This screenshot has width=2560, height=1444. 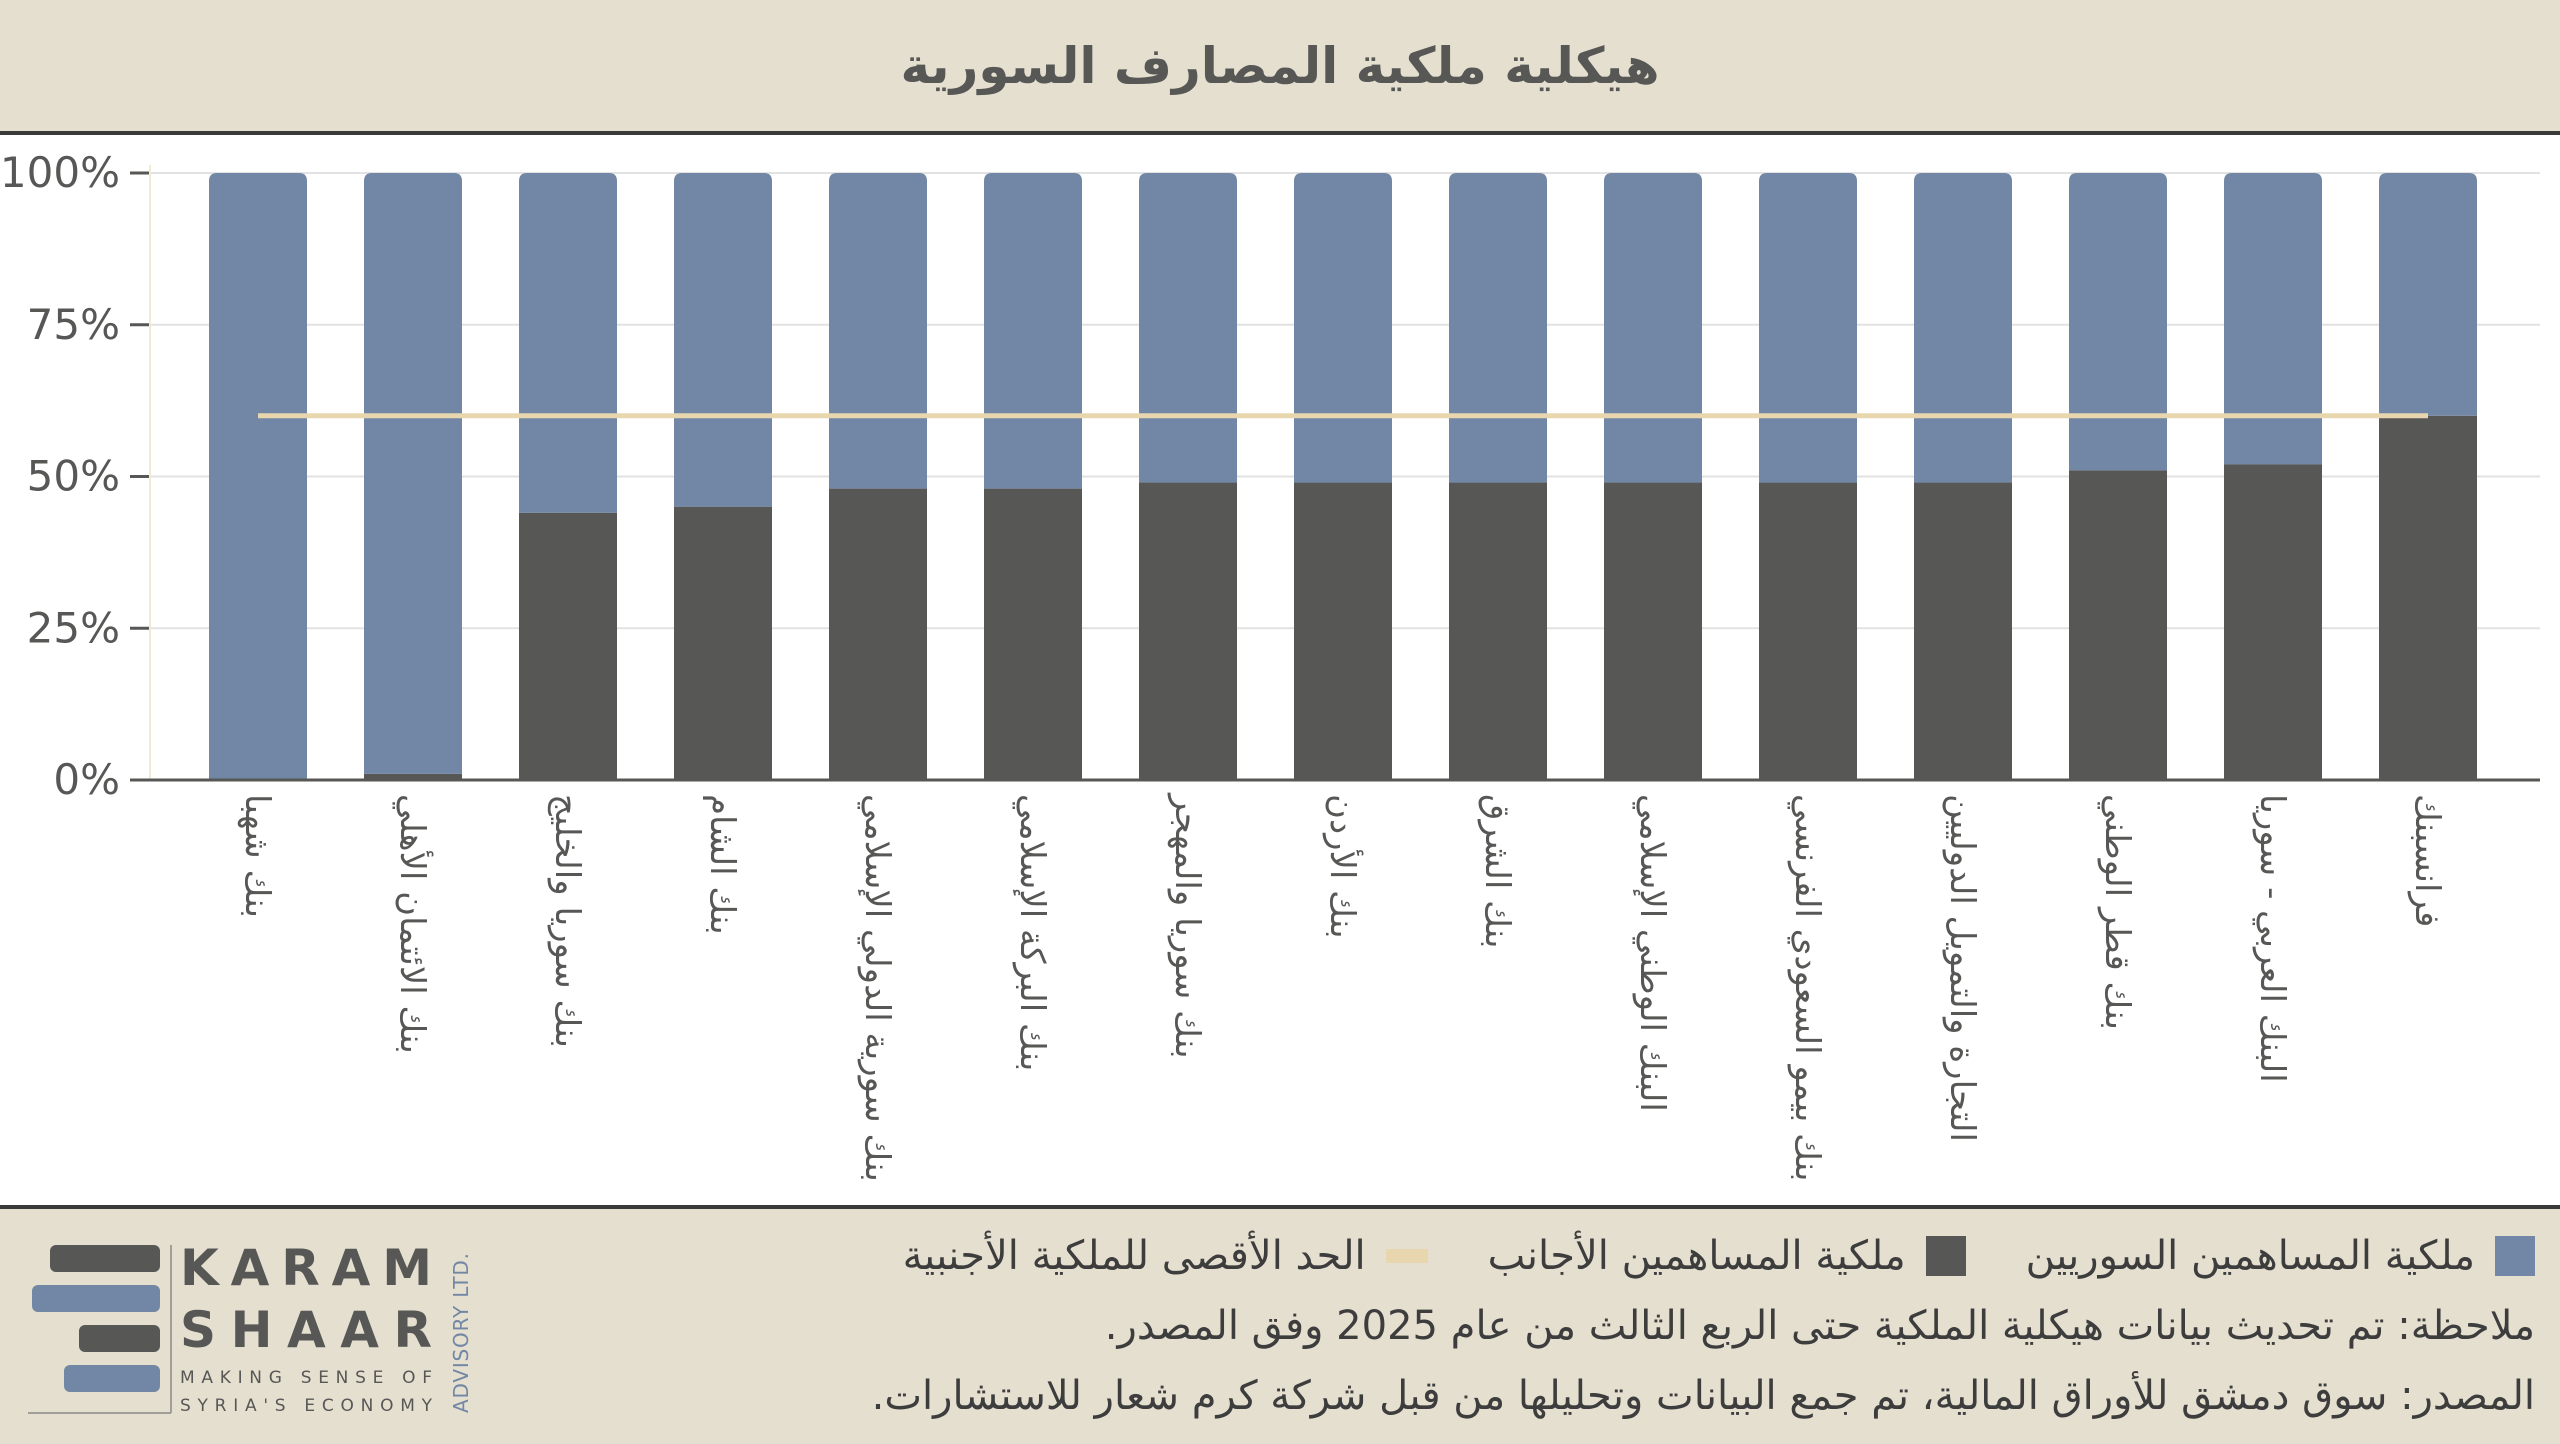 What do you see at coordinates (1696, 1256) in the screenshot?
I see `legend-label-foreign: ملكية المساهمين الأجانب` at bounding box center [1696, 1256].